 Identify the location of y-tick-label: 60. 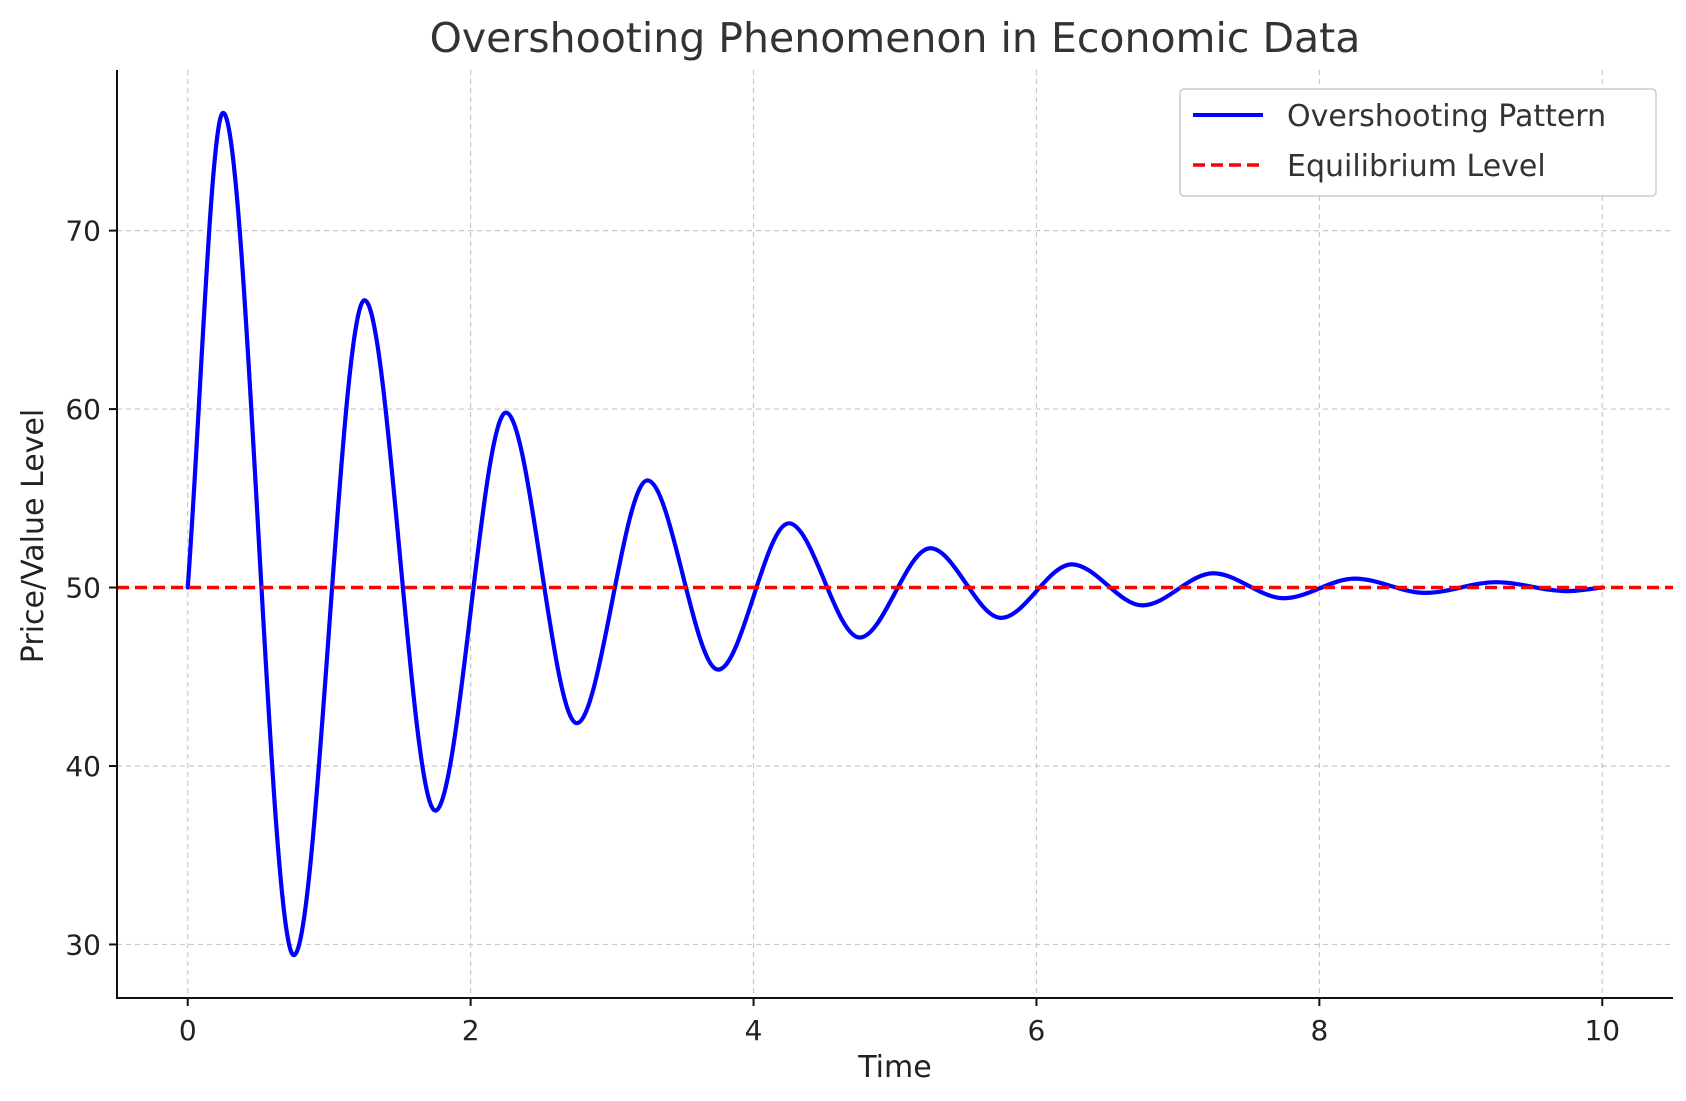
(83, 409).